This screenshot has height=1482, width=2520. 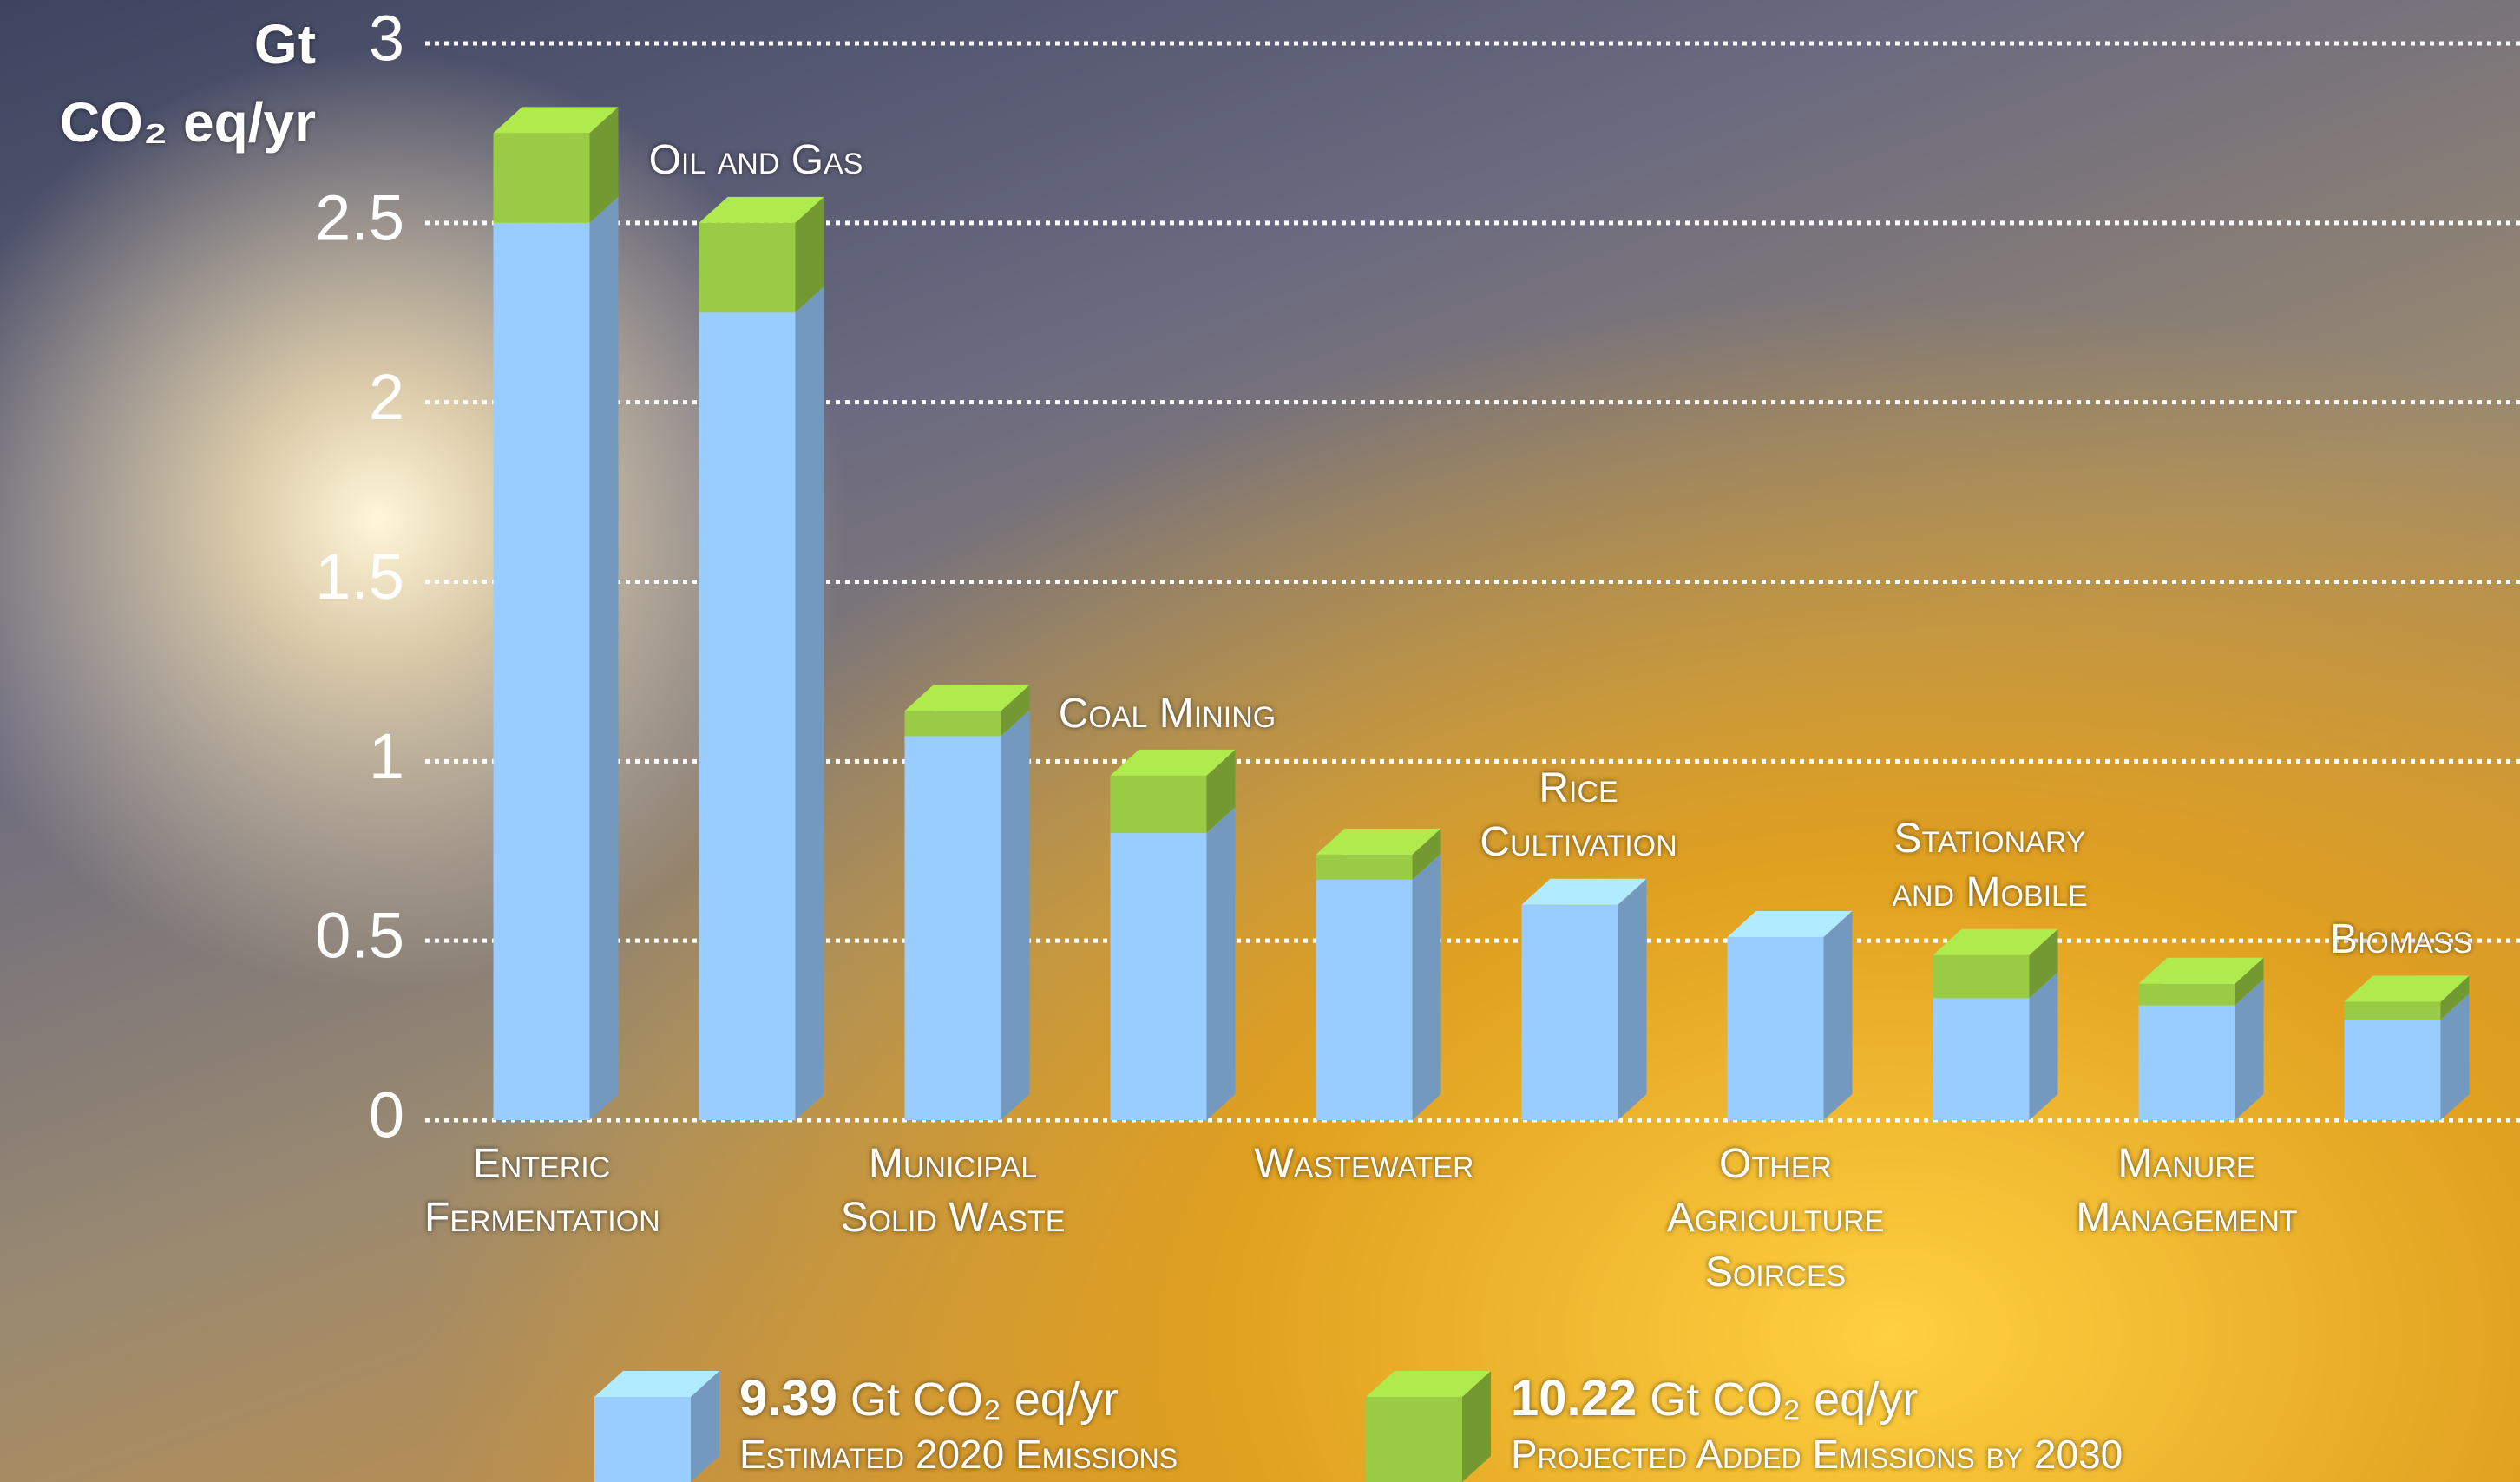 What do you see at coordinates (2401, 939) in the screenshot?
I see `x-tick-label: Biomass` at bounding box center [2401, 939].